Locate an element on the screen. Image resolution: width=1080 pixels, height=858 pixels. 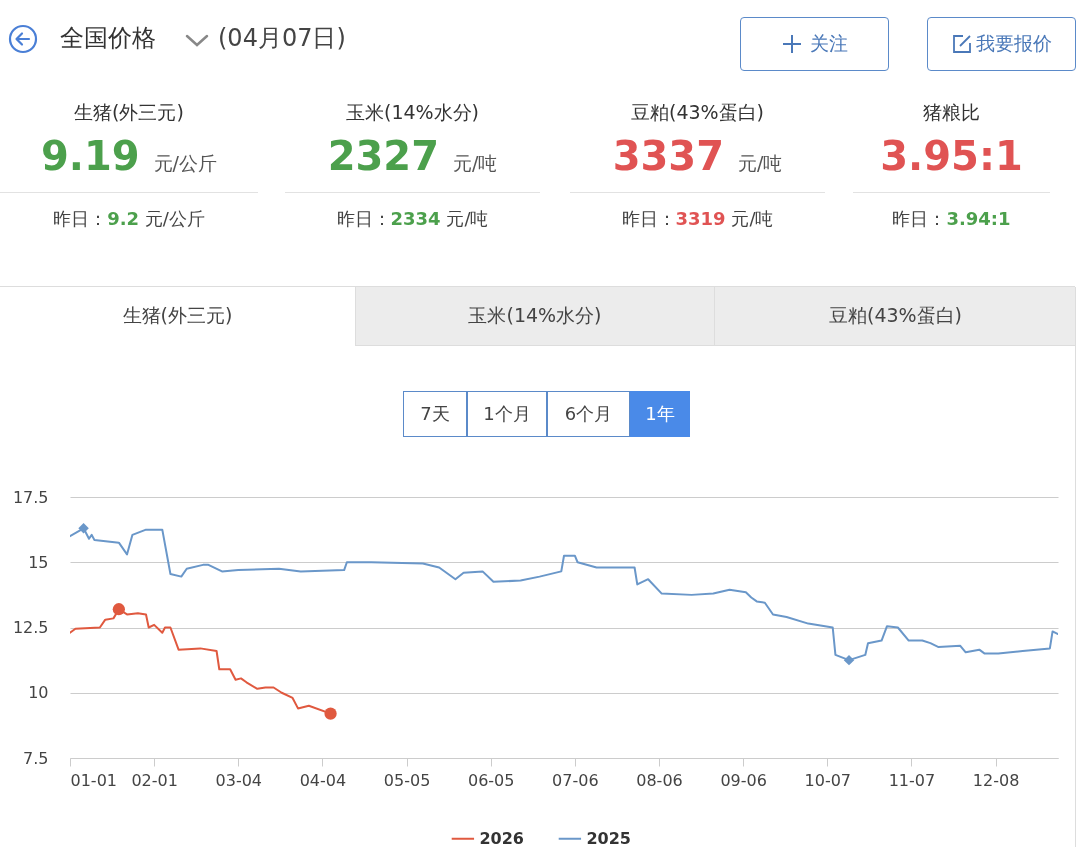
y-tick-label: 10 is located at coordinates (38, 693).